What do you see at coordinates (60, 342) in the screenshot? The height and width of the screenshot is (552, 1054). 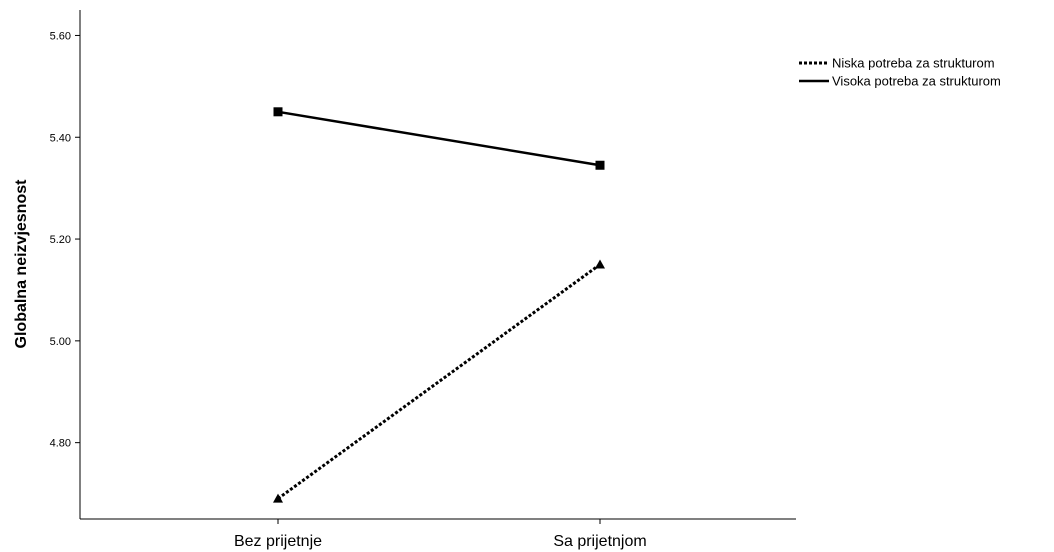 I see `y-tick-label: 5.00` at bounding box center [60, 342].